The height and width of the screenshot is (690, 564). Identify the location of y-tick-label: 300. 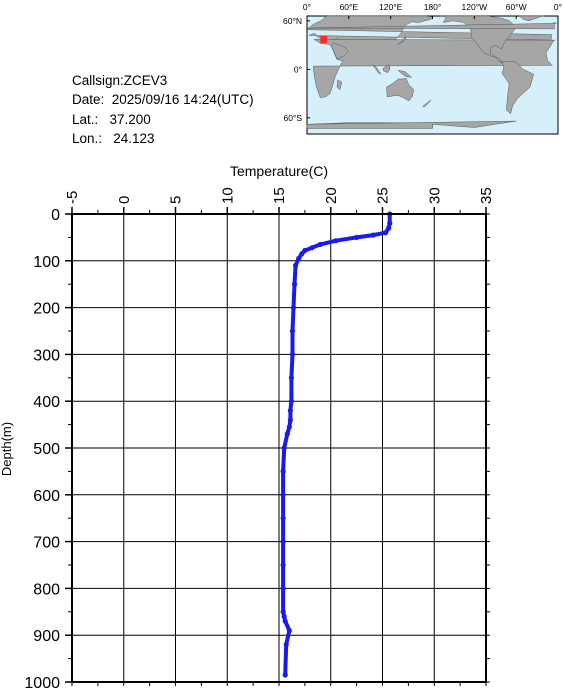
(46, 355).